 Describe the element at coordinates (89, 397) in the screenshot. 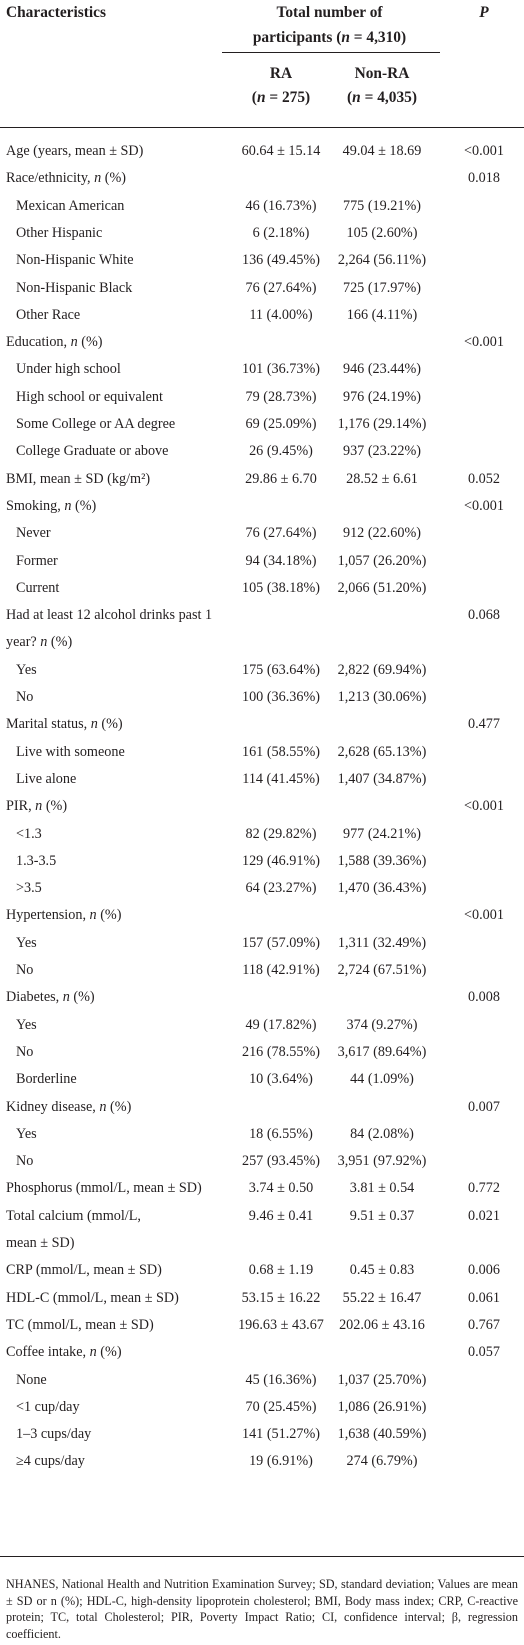

I see `row-label: High school or equivalent` at that location.